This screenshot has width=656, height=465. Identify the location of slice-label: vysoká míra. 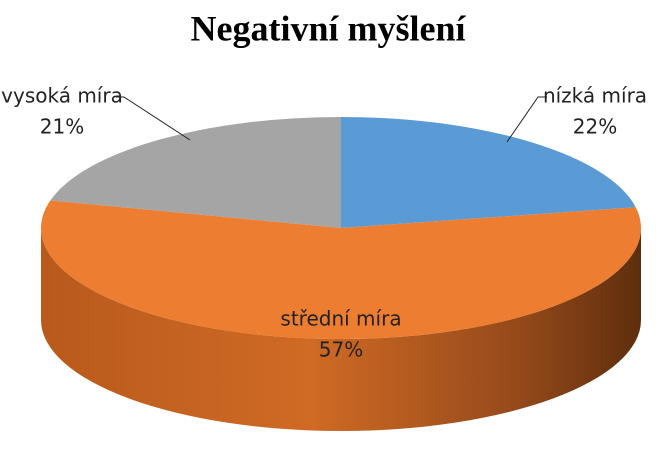
(62, 96).